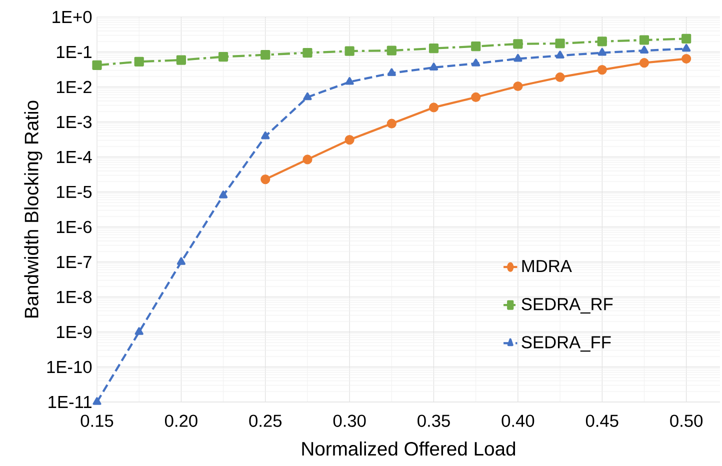 This screenshot has width=722, height=466. What do you see at coordinates (265, 420) in the screenshot?
I see `x-tick-label: 0.25` at bounding box center [265, 420].